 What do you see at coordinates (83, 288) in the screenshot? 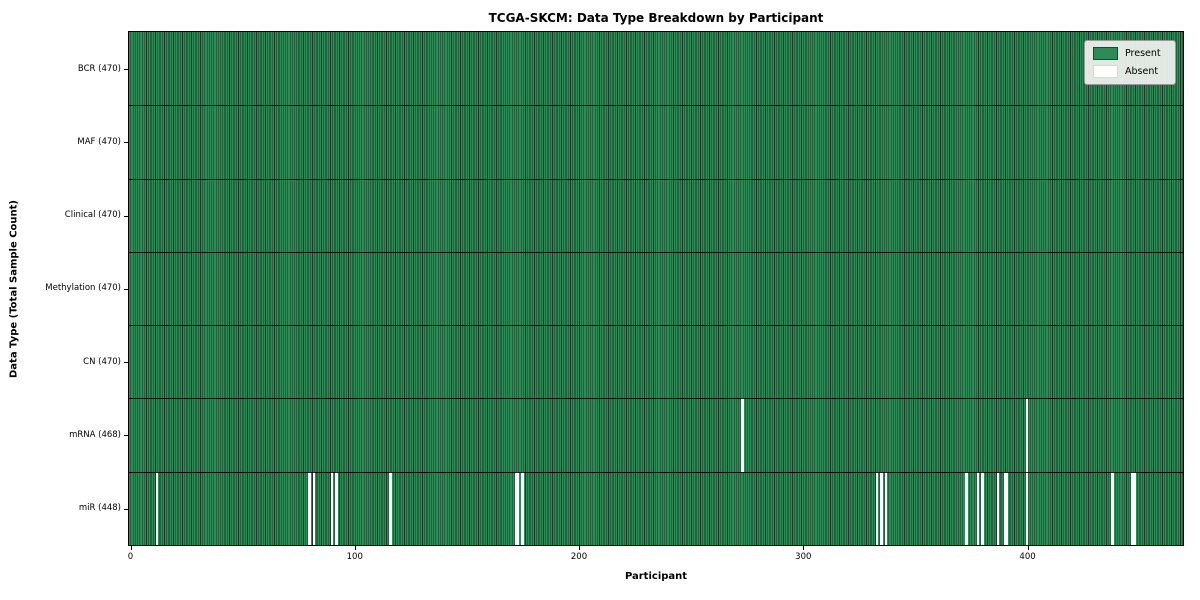
I see `y-tick-label-Methylation: Methylation (470)` at bounding box center [83, 288].